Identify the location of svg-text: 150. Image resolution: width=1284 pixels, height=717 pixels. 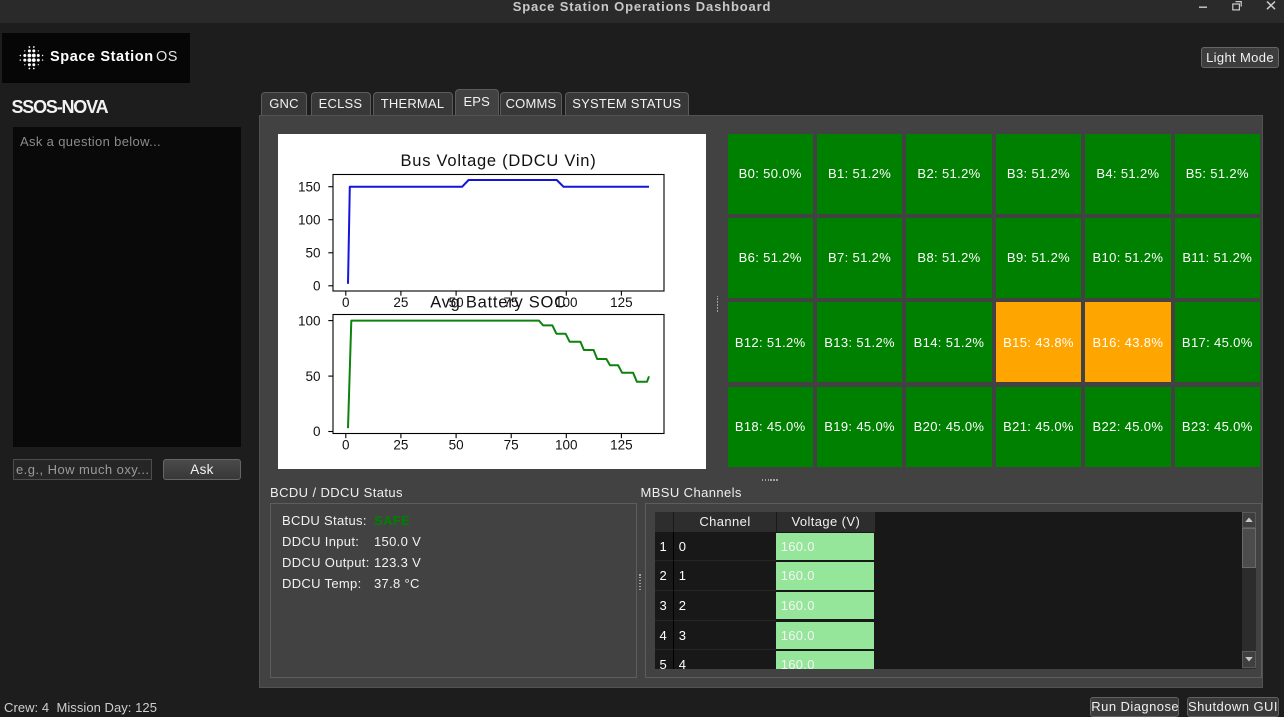
(309, 186).